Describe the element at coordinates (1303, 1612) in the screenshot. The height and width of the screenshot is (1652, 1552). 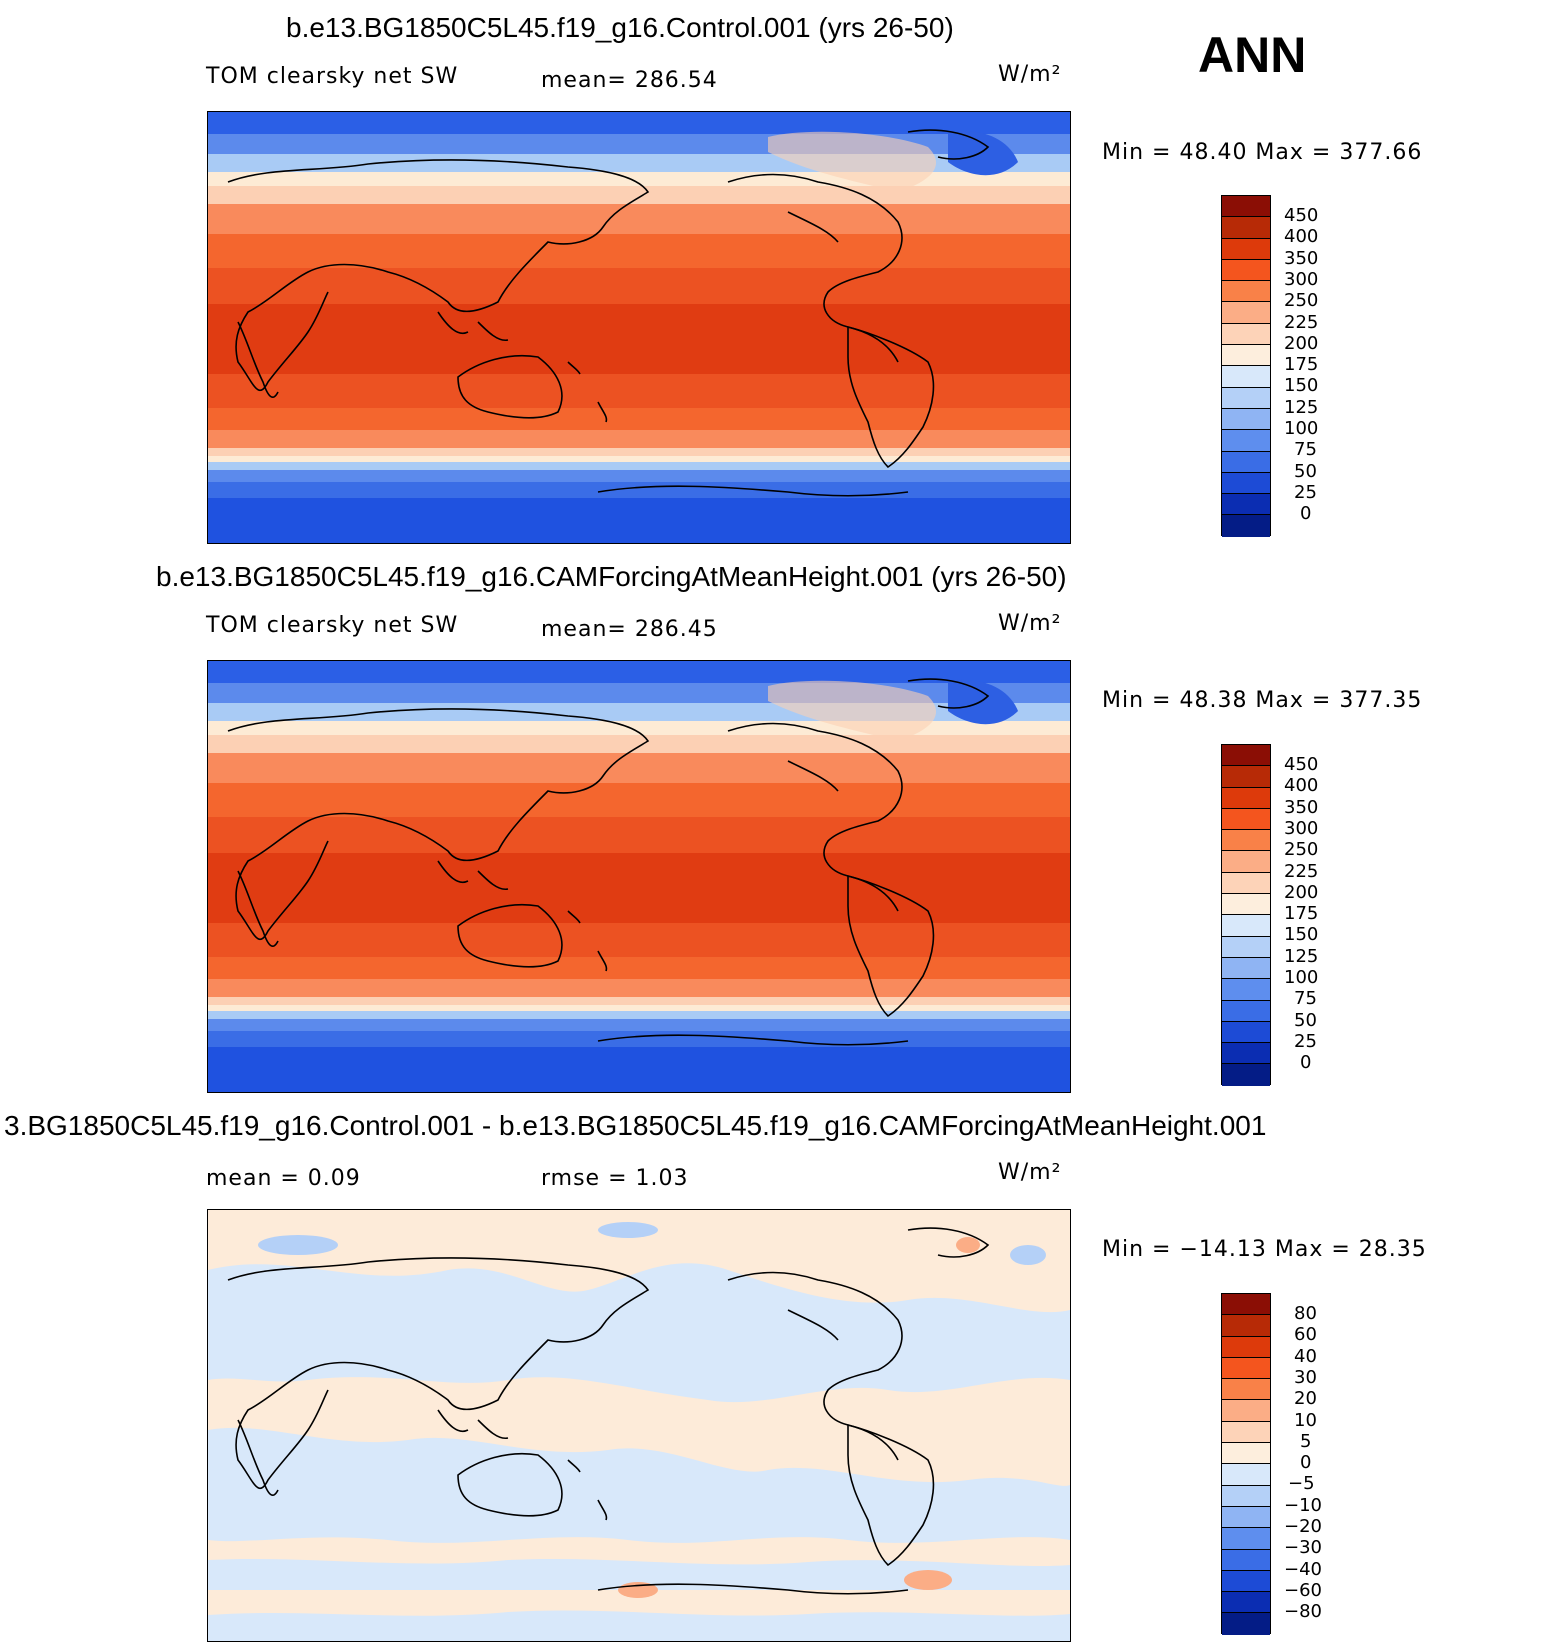
I see `colorbar-tick: −80` at that location.